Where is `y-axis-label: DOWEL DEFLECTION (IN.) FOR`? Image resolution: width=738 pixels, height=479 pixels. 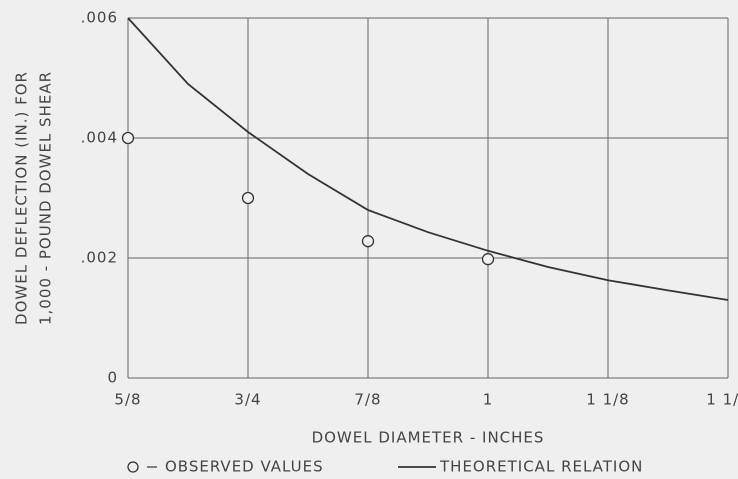
y-axis-label: DOWEL DEFLECTION (IN.) FOR is located at coordinates (22, 198).